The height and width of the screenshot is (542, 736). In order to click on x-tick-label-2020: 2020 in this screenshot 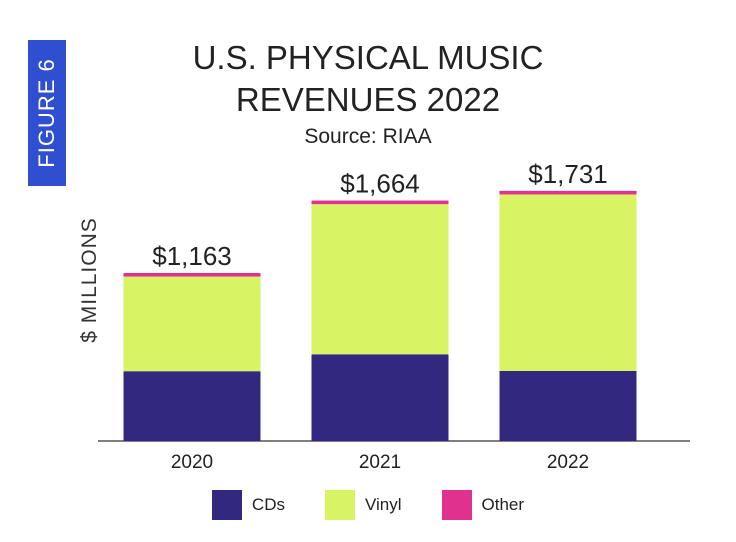, I will do `click(192, 462)`.